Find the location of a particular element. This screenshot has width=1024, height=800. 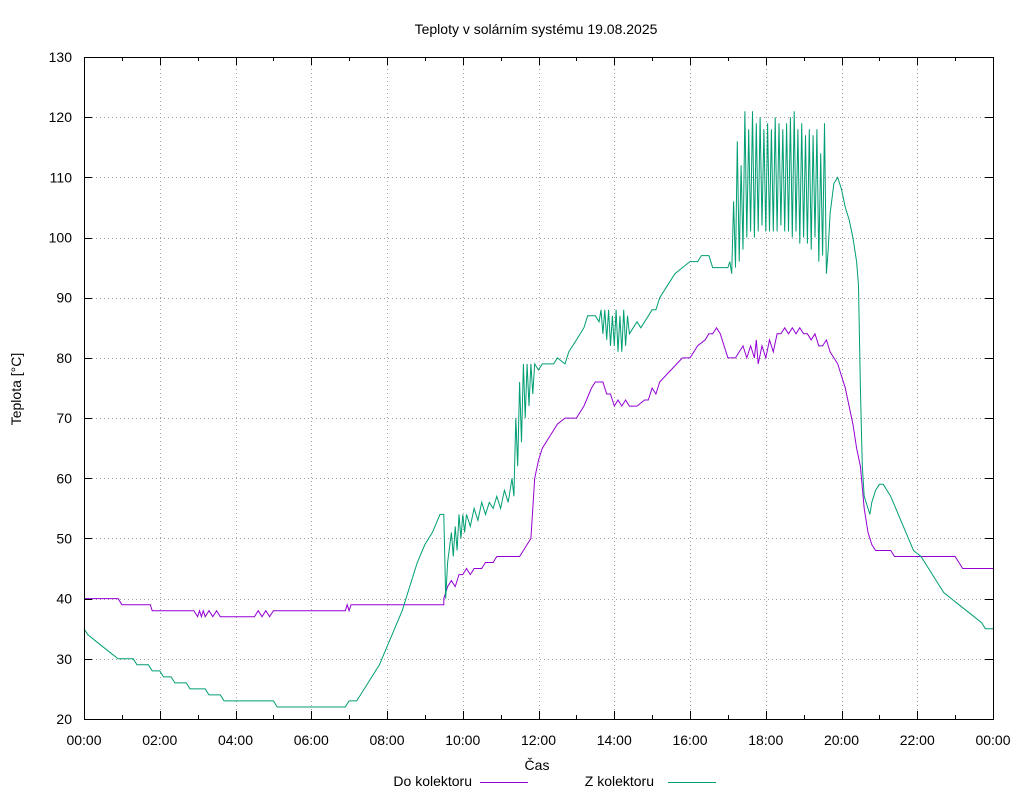

y-tick-label: 50 is located at coordinates (64, 538).